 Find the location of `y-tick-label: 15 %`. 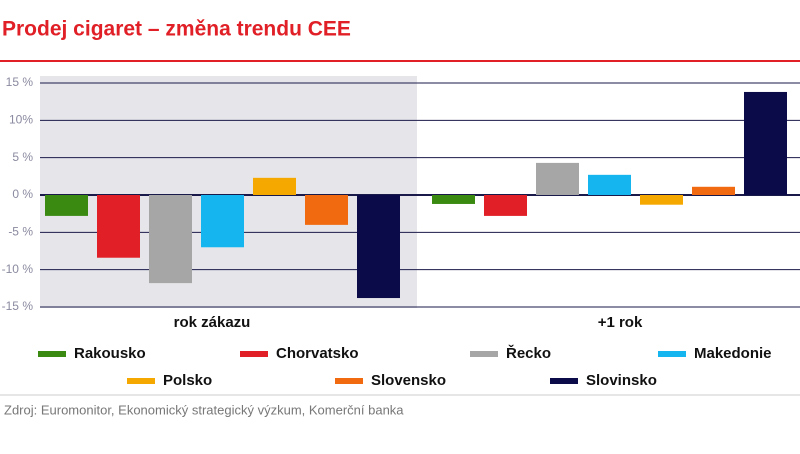

y-tick-label: 15 % is located at coordinates (20, 82).